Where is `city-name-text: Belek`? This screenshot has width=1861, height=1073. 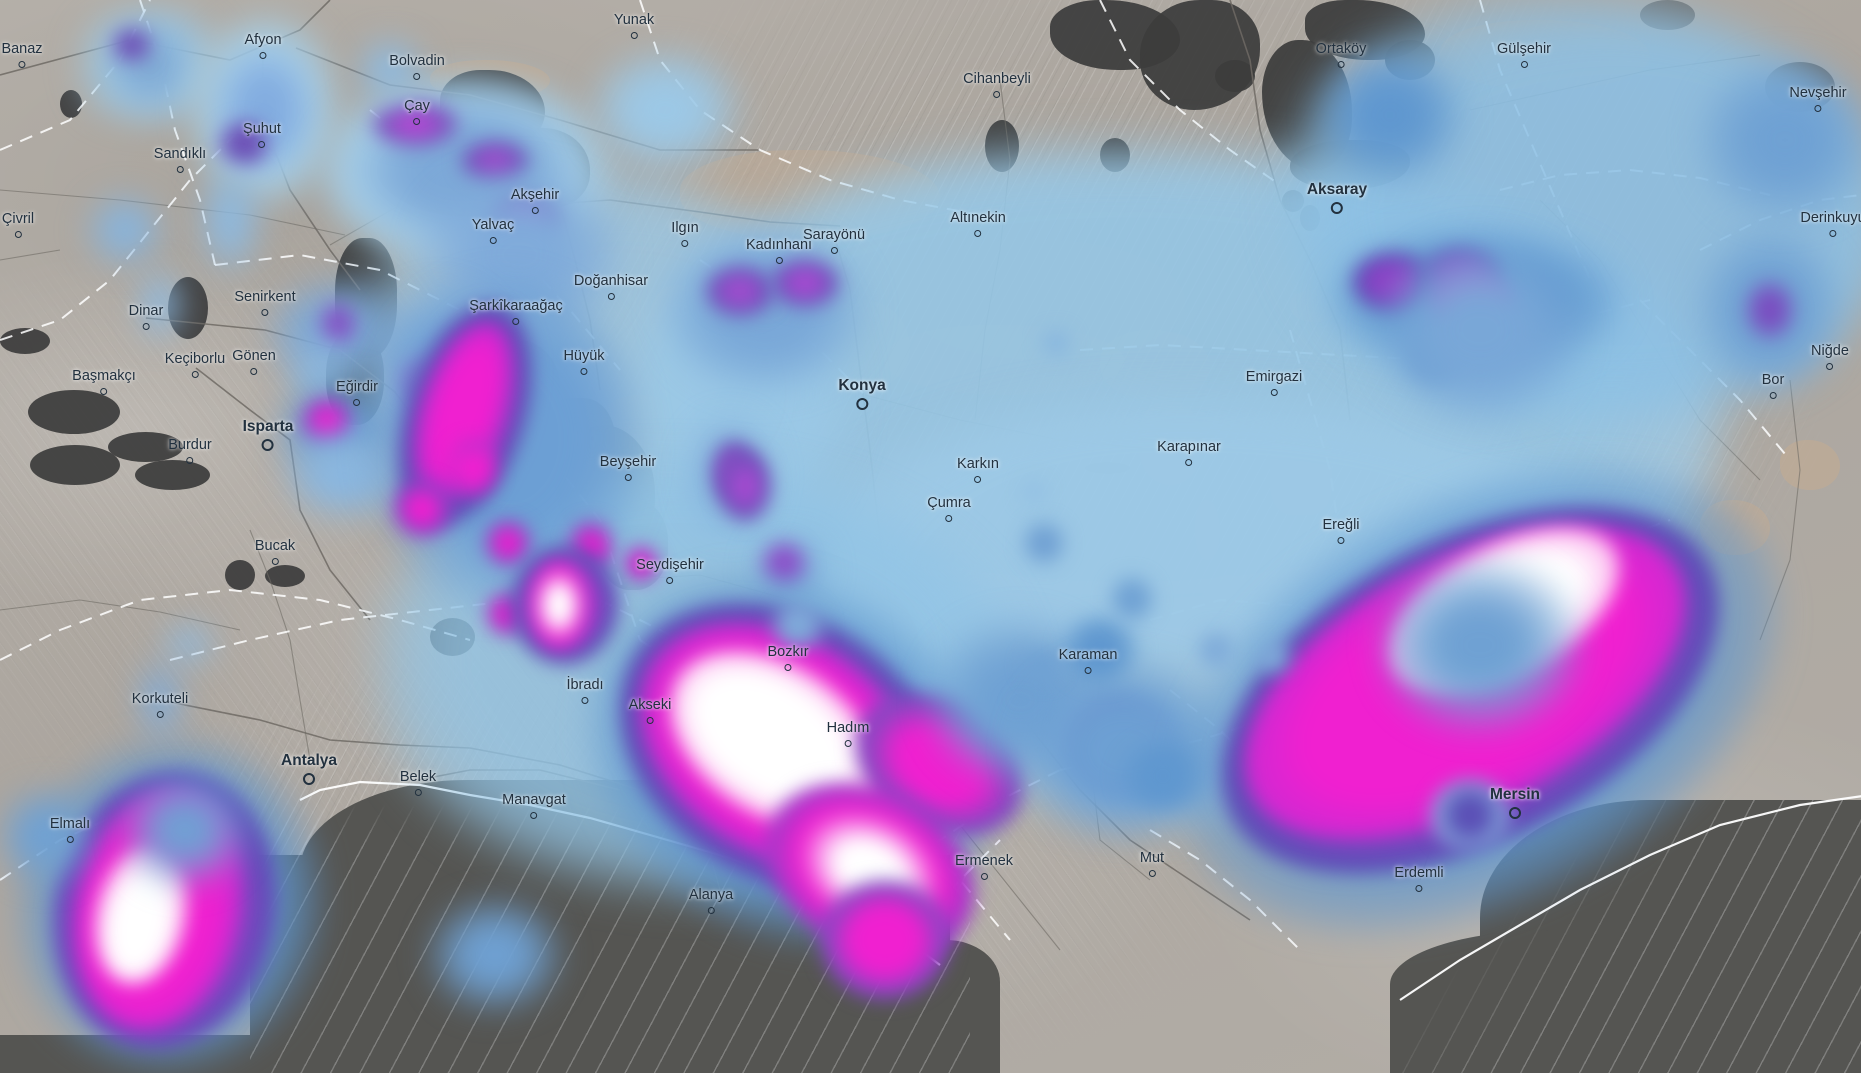
city-name-text: Belek is located at coordinates (418, 777).